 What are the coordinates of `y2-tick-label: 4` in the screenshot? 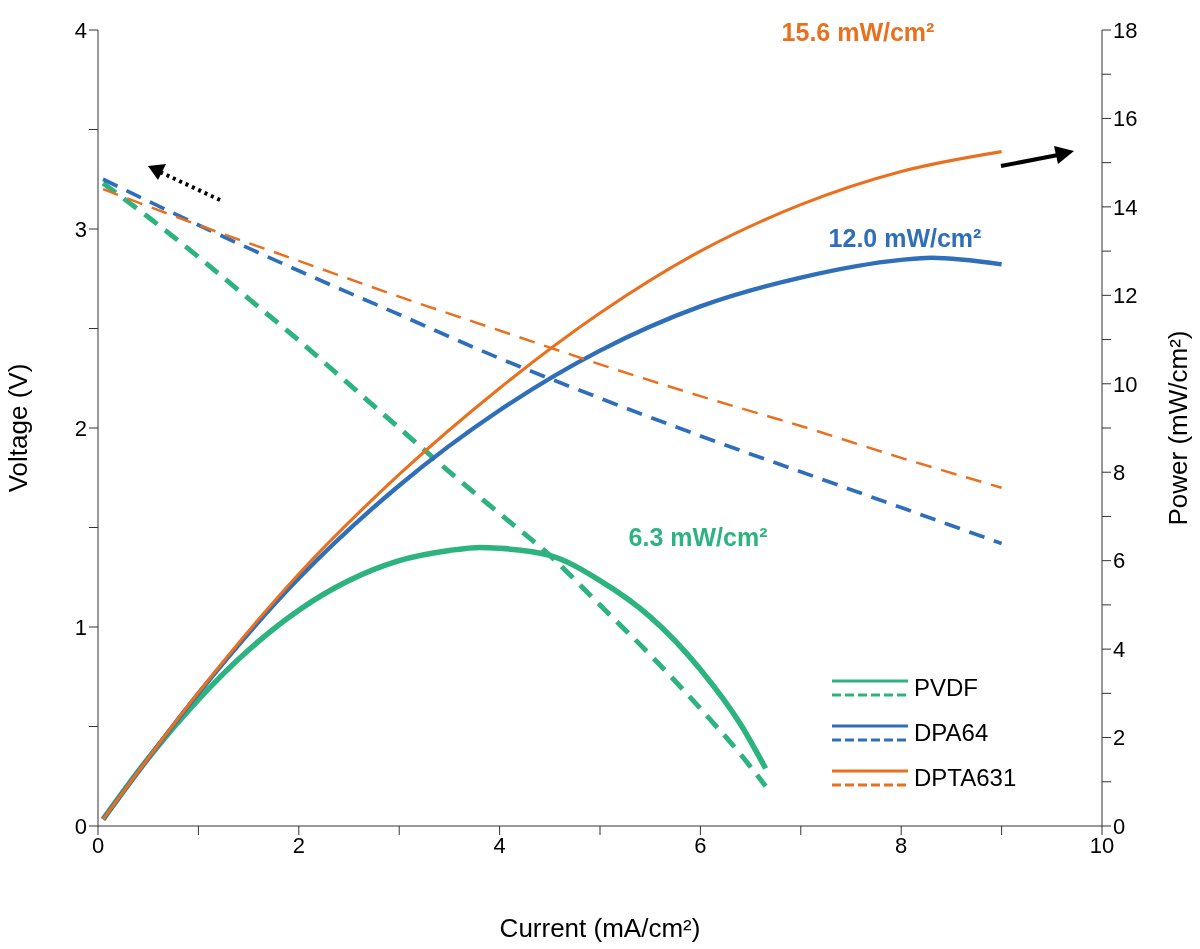 It's located at (1119, 649).